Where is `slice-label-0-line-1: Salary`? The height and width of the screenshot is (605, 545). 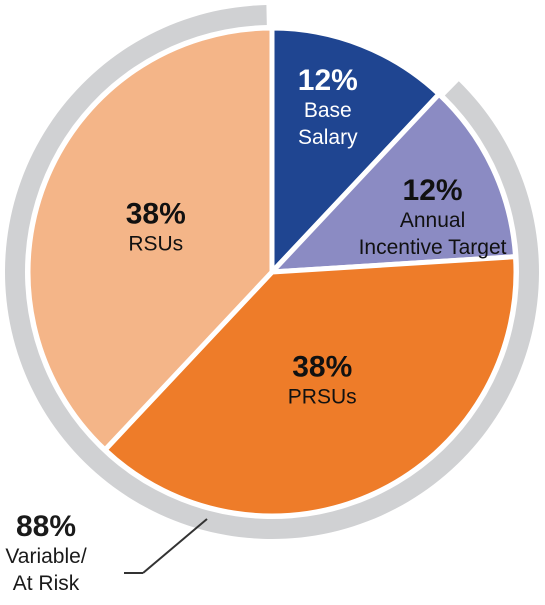
slice-label-0-line-1: Salary is located at coordinates (328, 137).